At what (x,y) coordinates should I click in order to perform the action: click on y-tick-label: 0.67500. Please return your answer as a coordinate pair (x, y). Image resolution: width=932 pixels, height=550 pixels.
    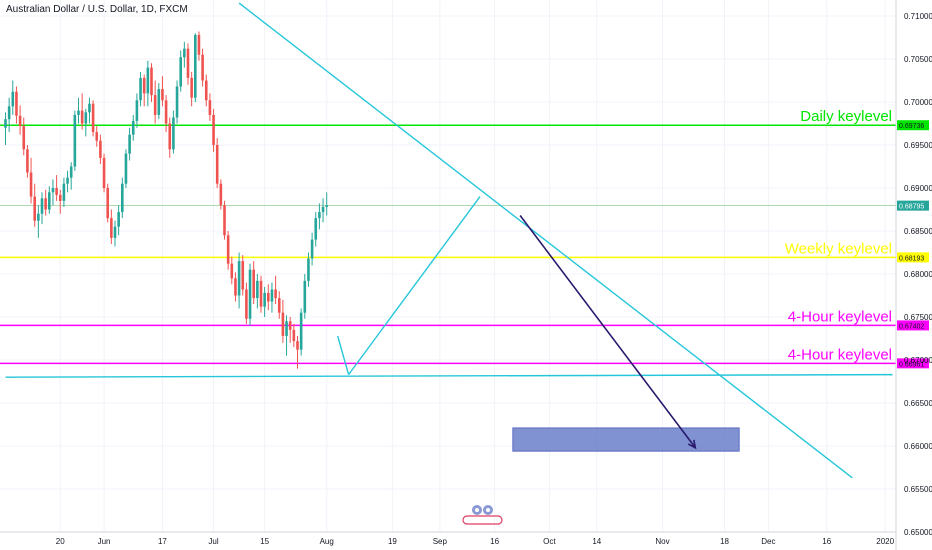
    Looking at the image, I should click on (918, 317).